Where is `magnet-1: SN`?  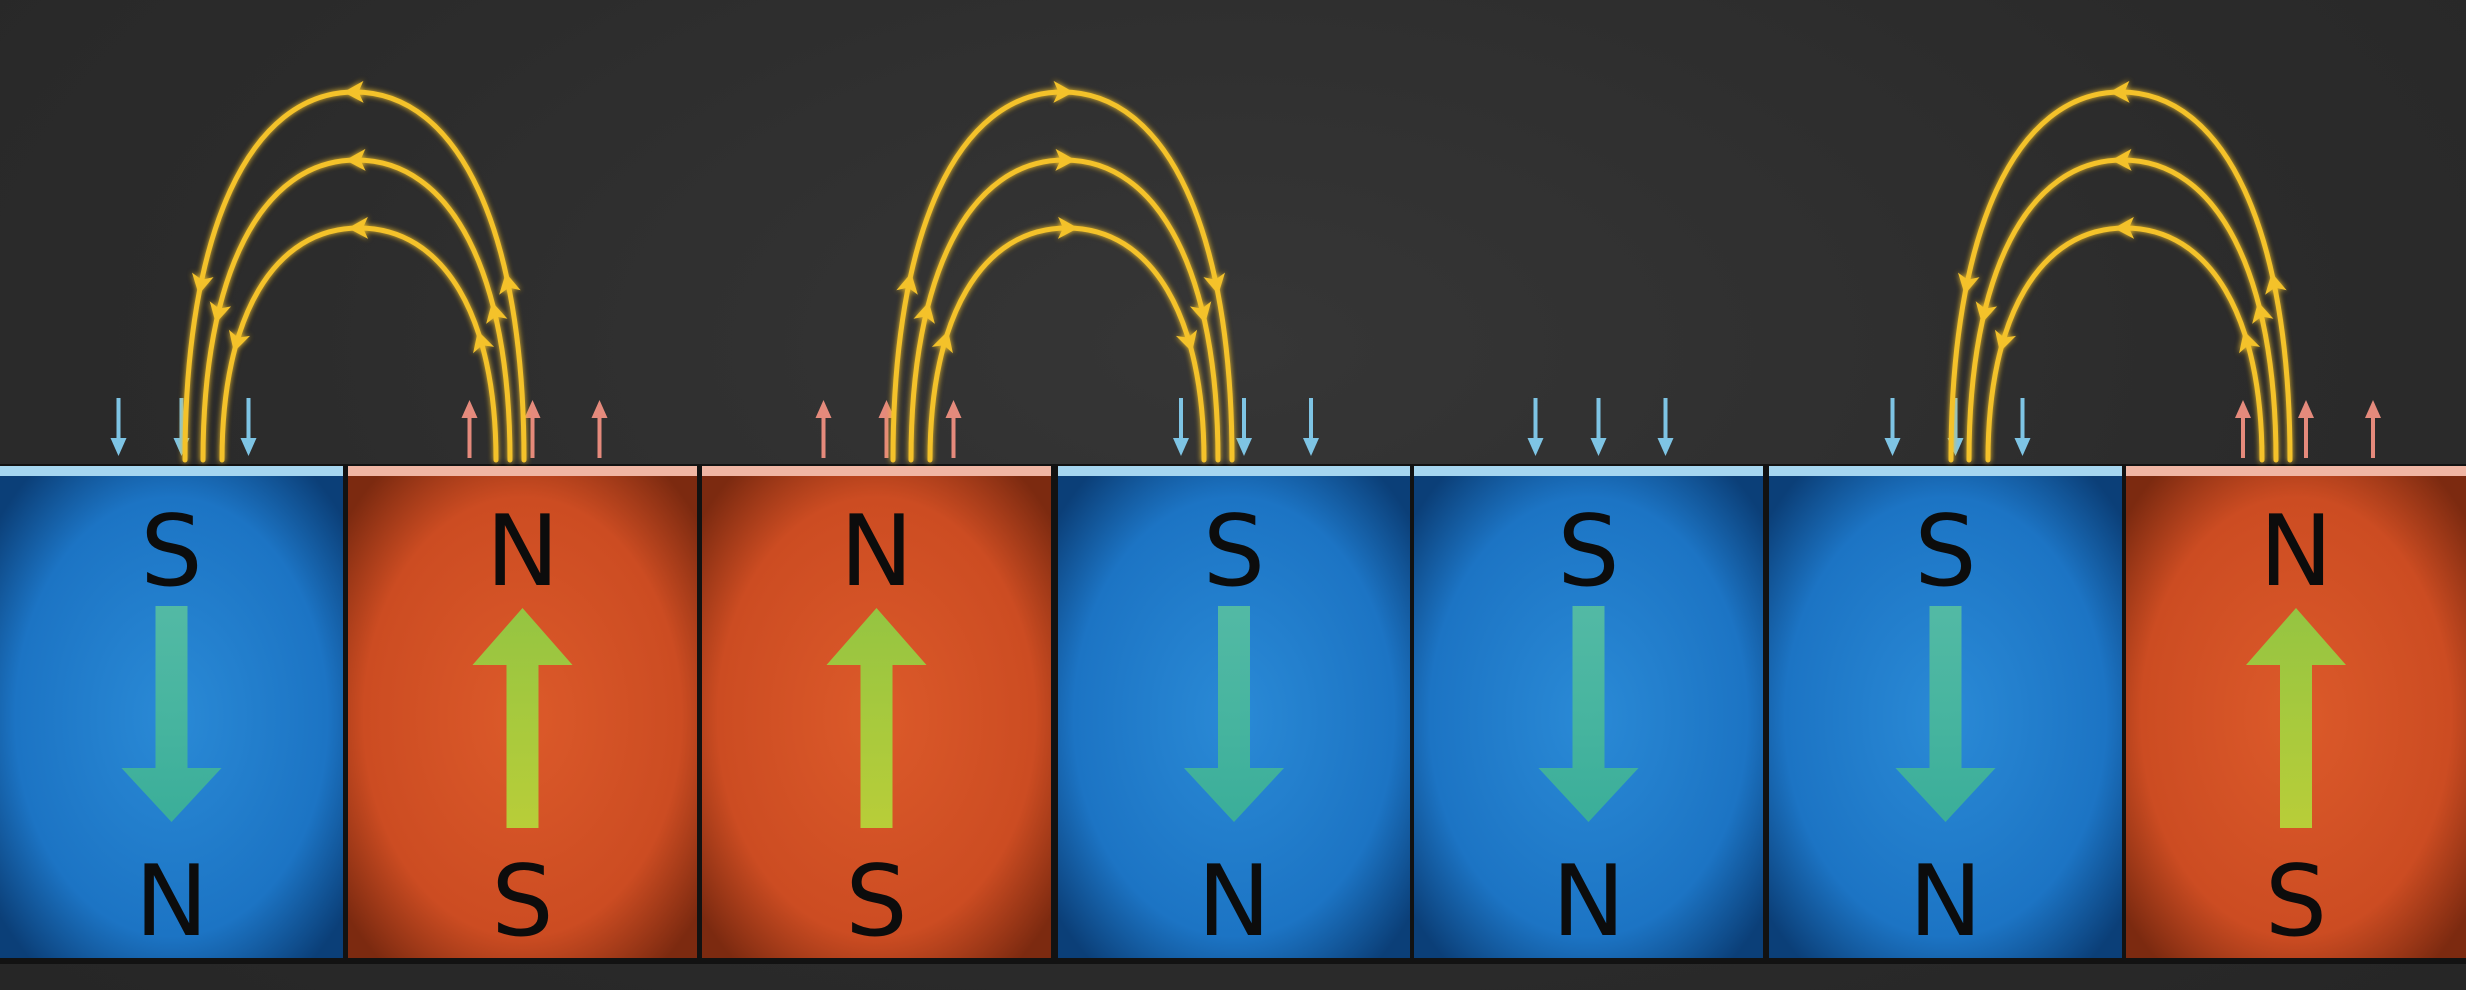
magnet-1: SN is located at coordinates (173, 714).